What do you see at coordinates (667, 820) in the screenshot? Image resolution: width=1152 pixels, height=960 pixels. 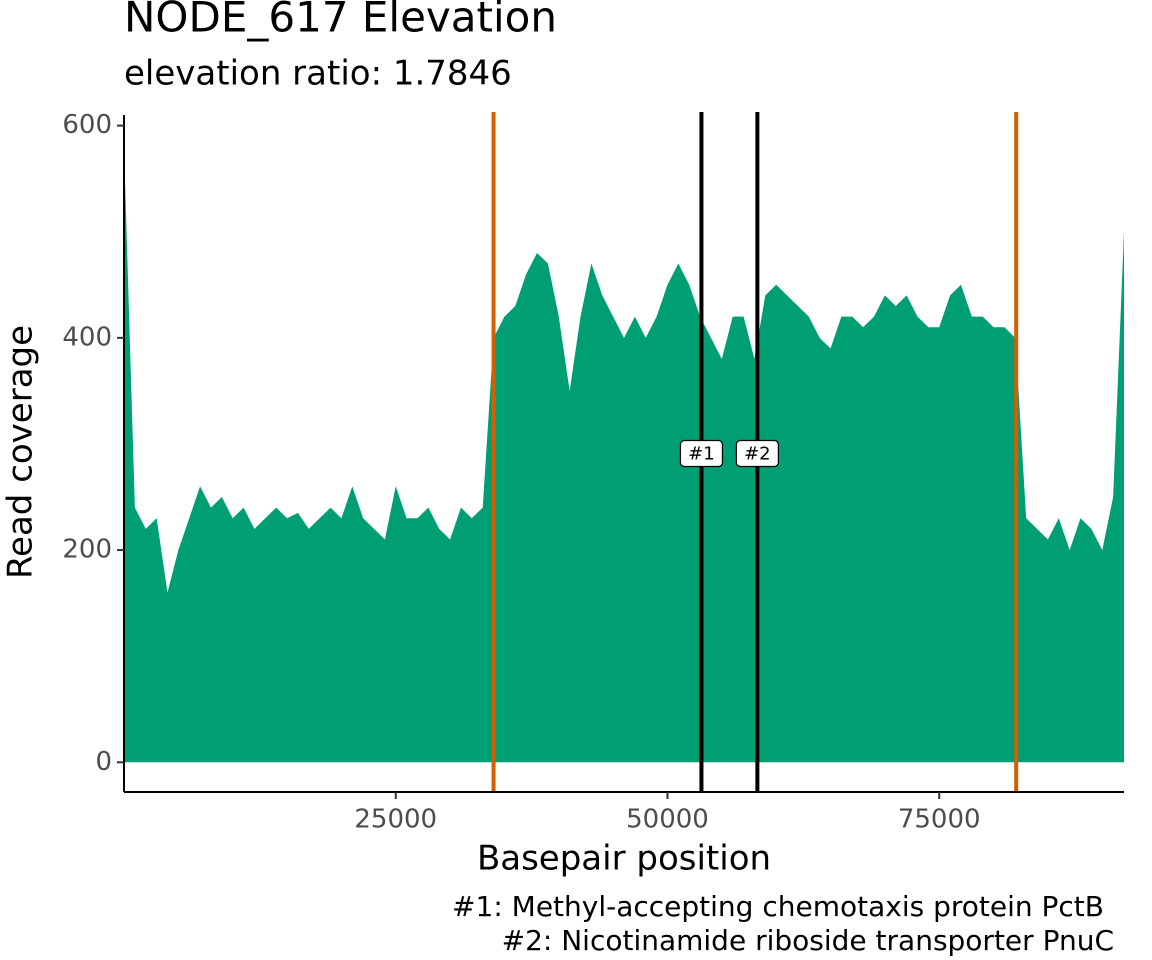 I see `x-tick-label: 50000` at bounding box center [667, 820].